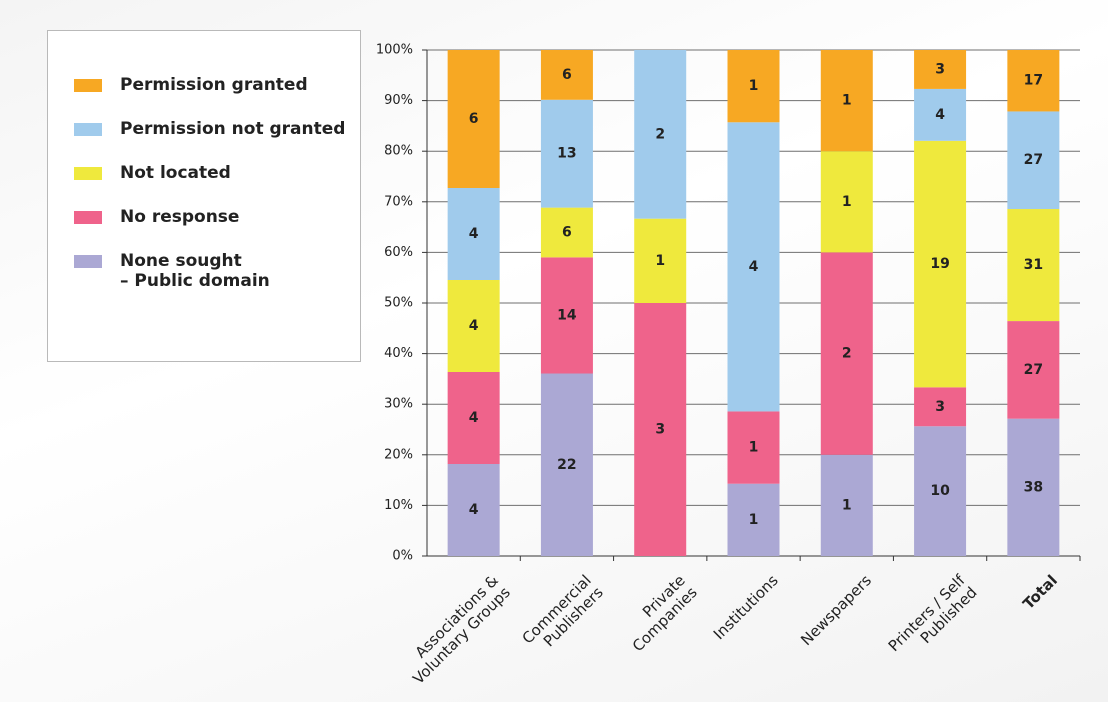  I want to click on y-tick-label: 40%, so click(398, 353).